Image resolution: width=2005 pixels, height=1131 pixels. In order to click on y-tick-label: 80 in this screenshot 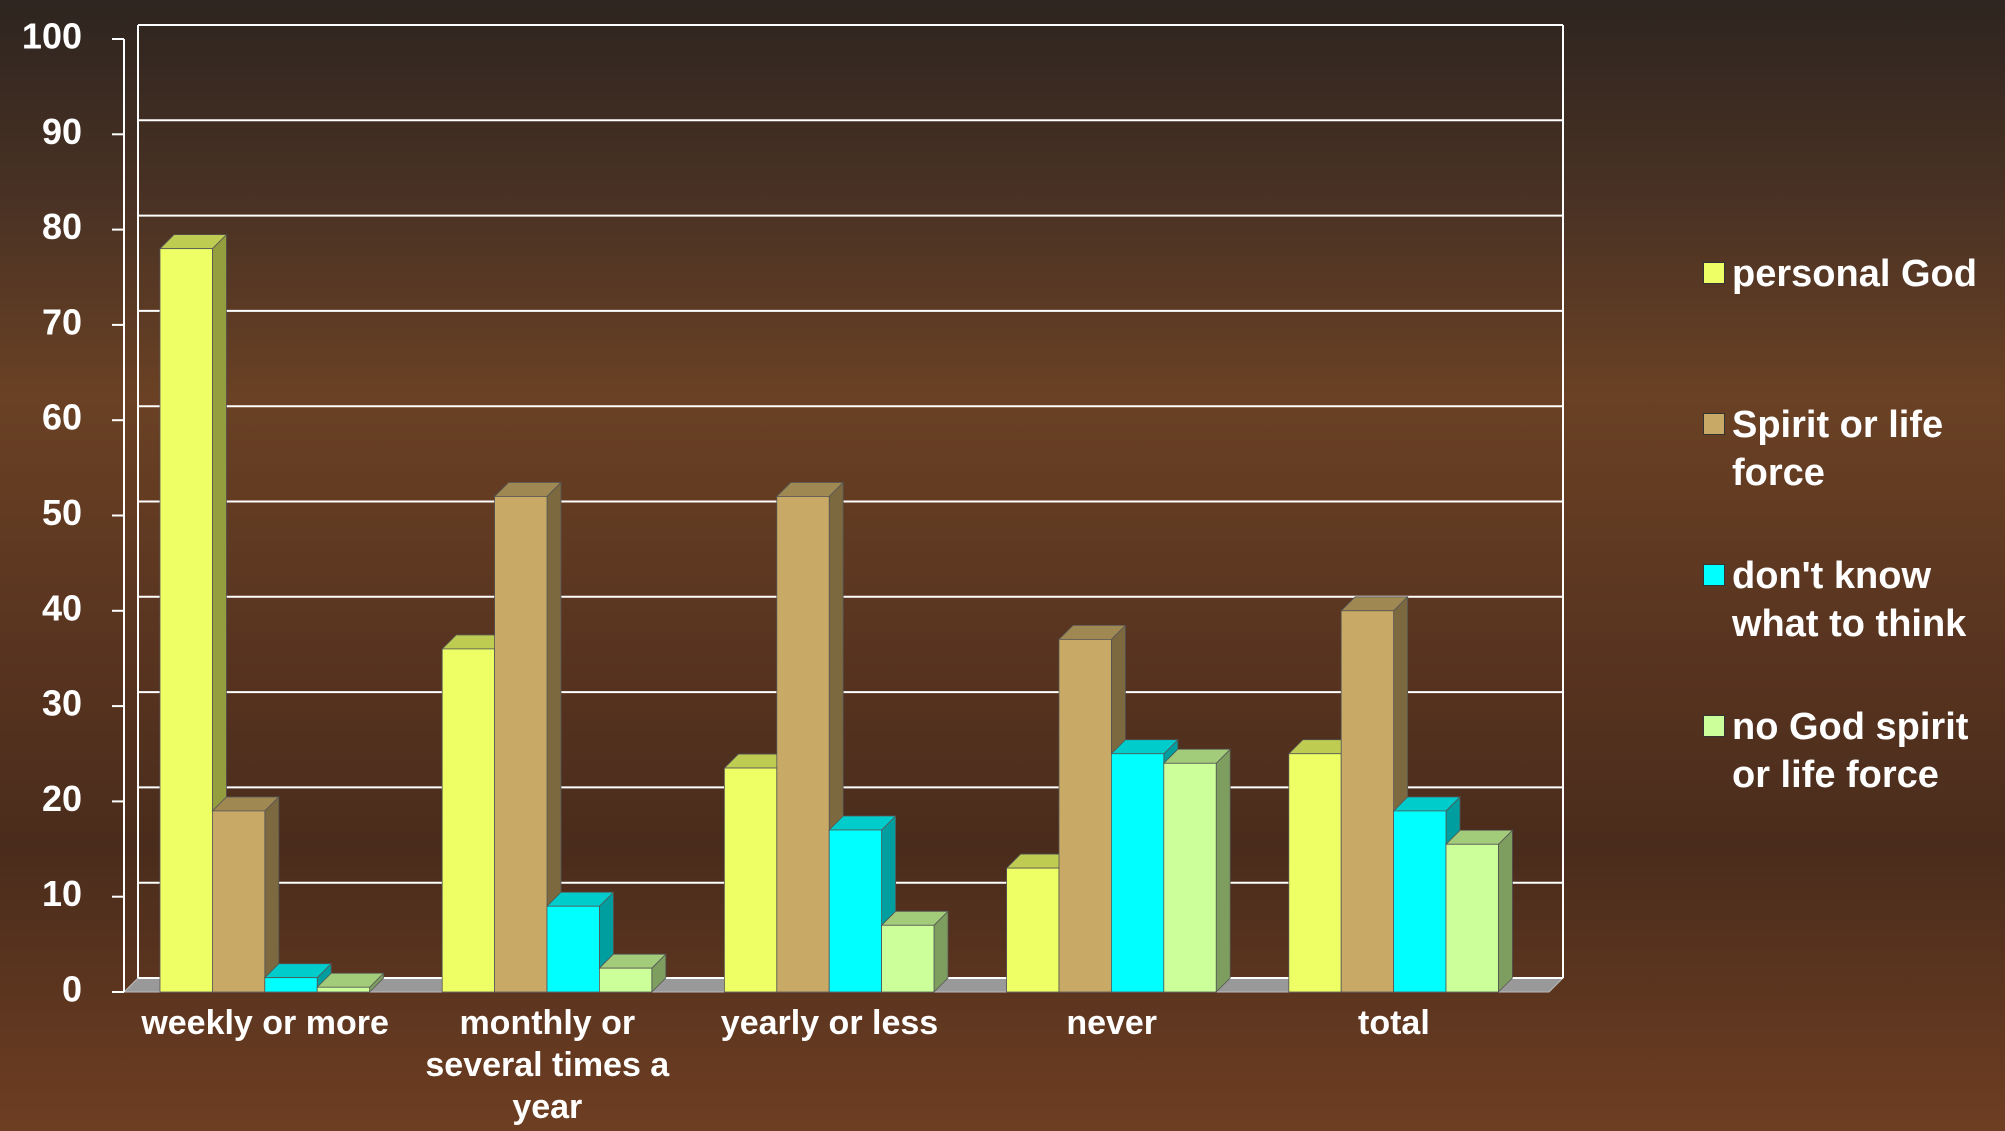, I will do `click(62, 226)`.